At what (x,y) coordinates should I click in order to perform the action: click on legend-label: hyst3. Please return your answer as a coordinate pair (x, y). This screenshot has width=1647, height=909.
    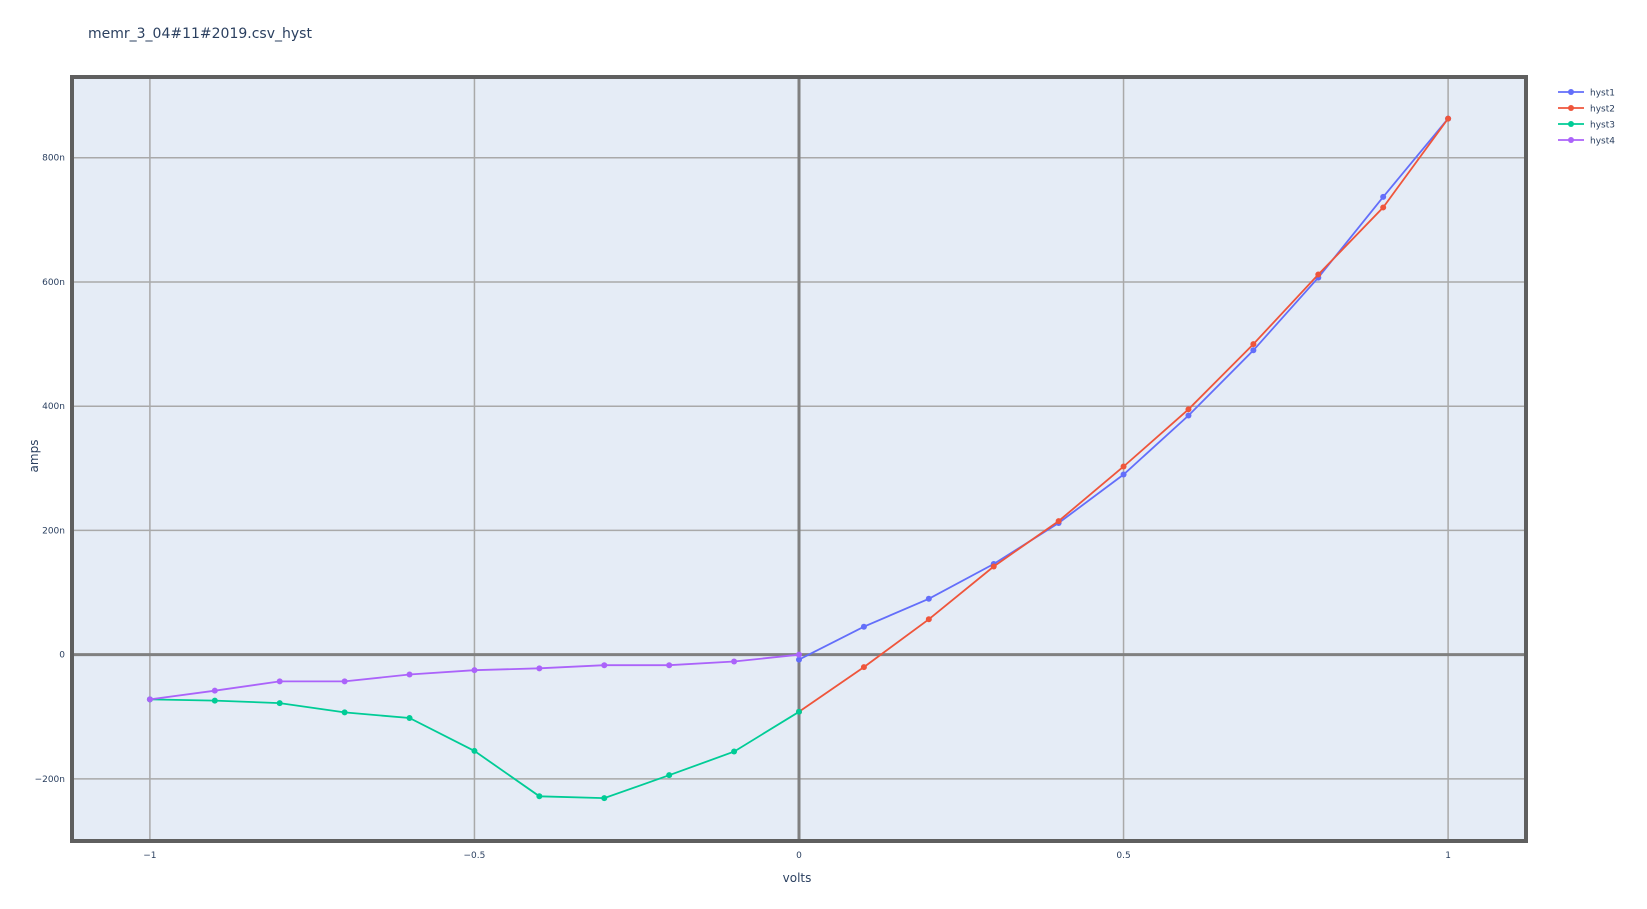
    Looking at the image, I should click on (1602, 126).